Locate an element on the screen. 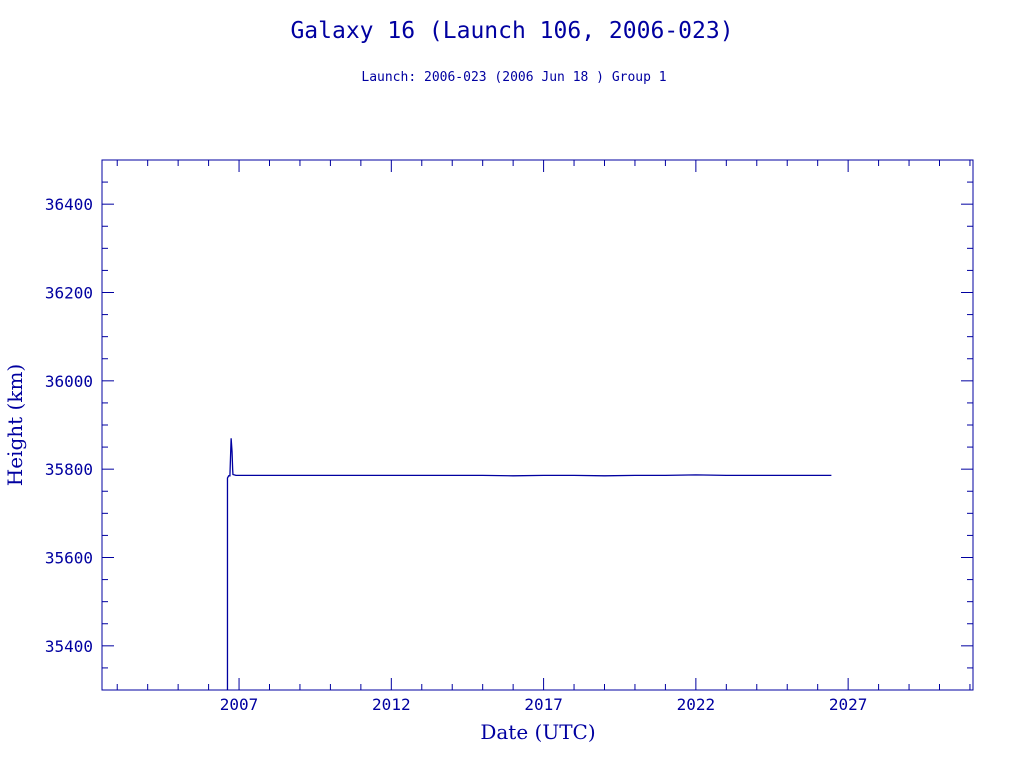 The image size is (1024, 768). y-tick-label: 35800 is located at coordinates (69, 469).